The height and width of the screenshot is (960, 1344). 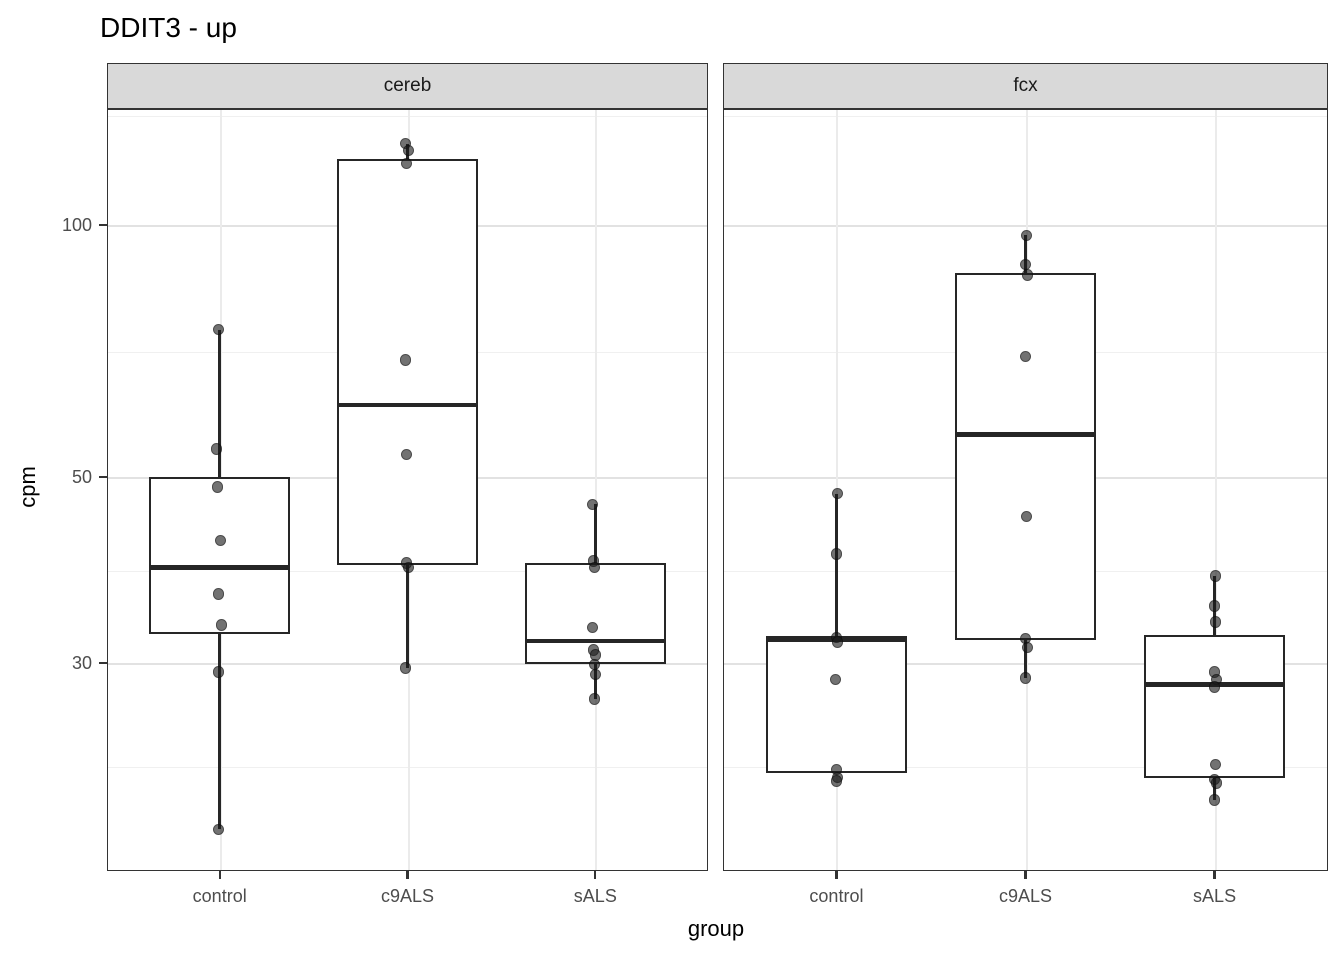 What do you see at coordinates (168, 27) in the screenshot?
I see `chart-title: DDIT3 - up` at bounding box center [168, 27].